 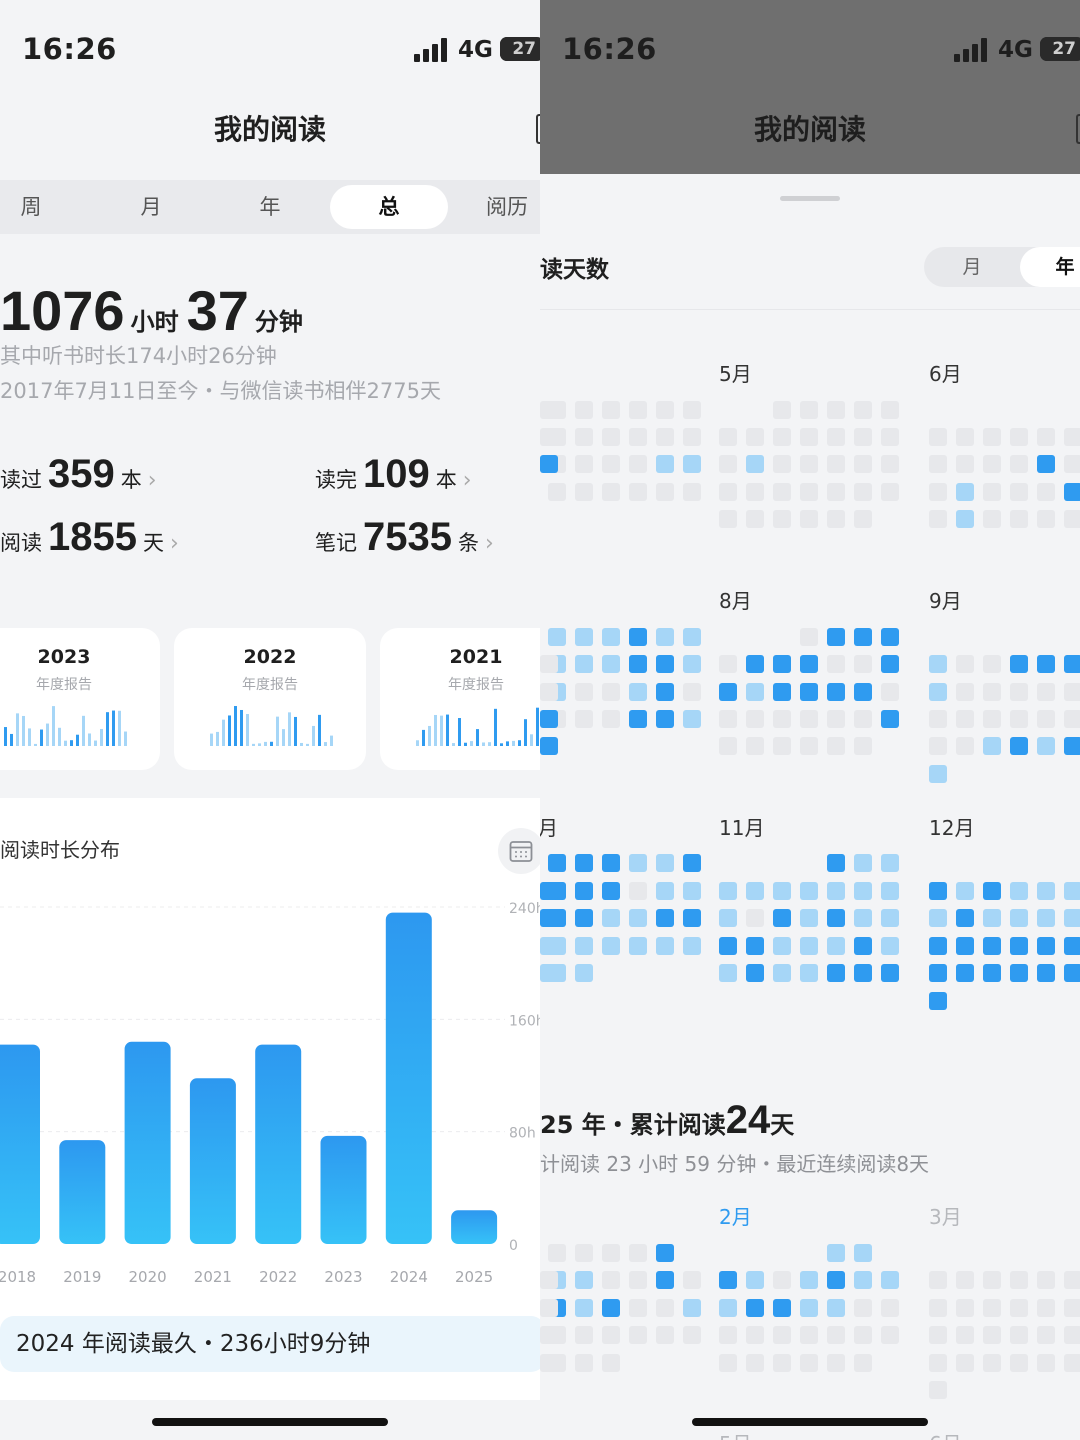 What do you see at coordinates (393, 474) in the screenshot?
I see `stat-books-finished: 读完 109 本 ›` at bounding box center [393, 474].